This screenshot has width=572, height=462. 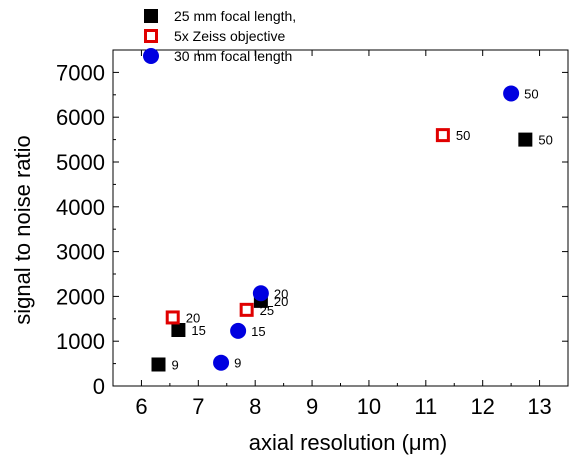 I want to click on x-tick-label: 11, so click(x=425, y=406).